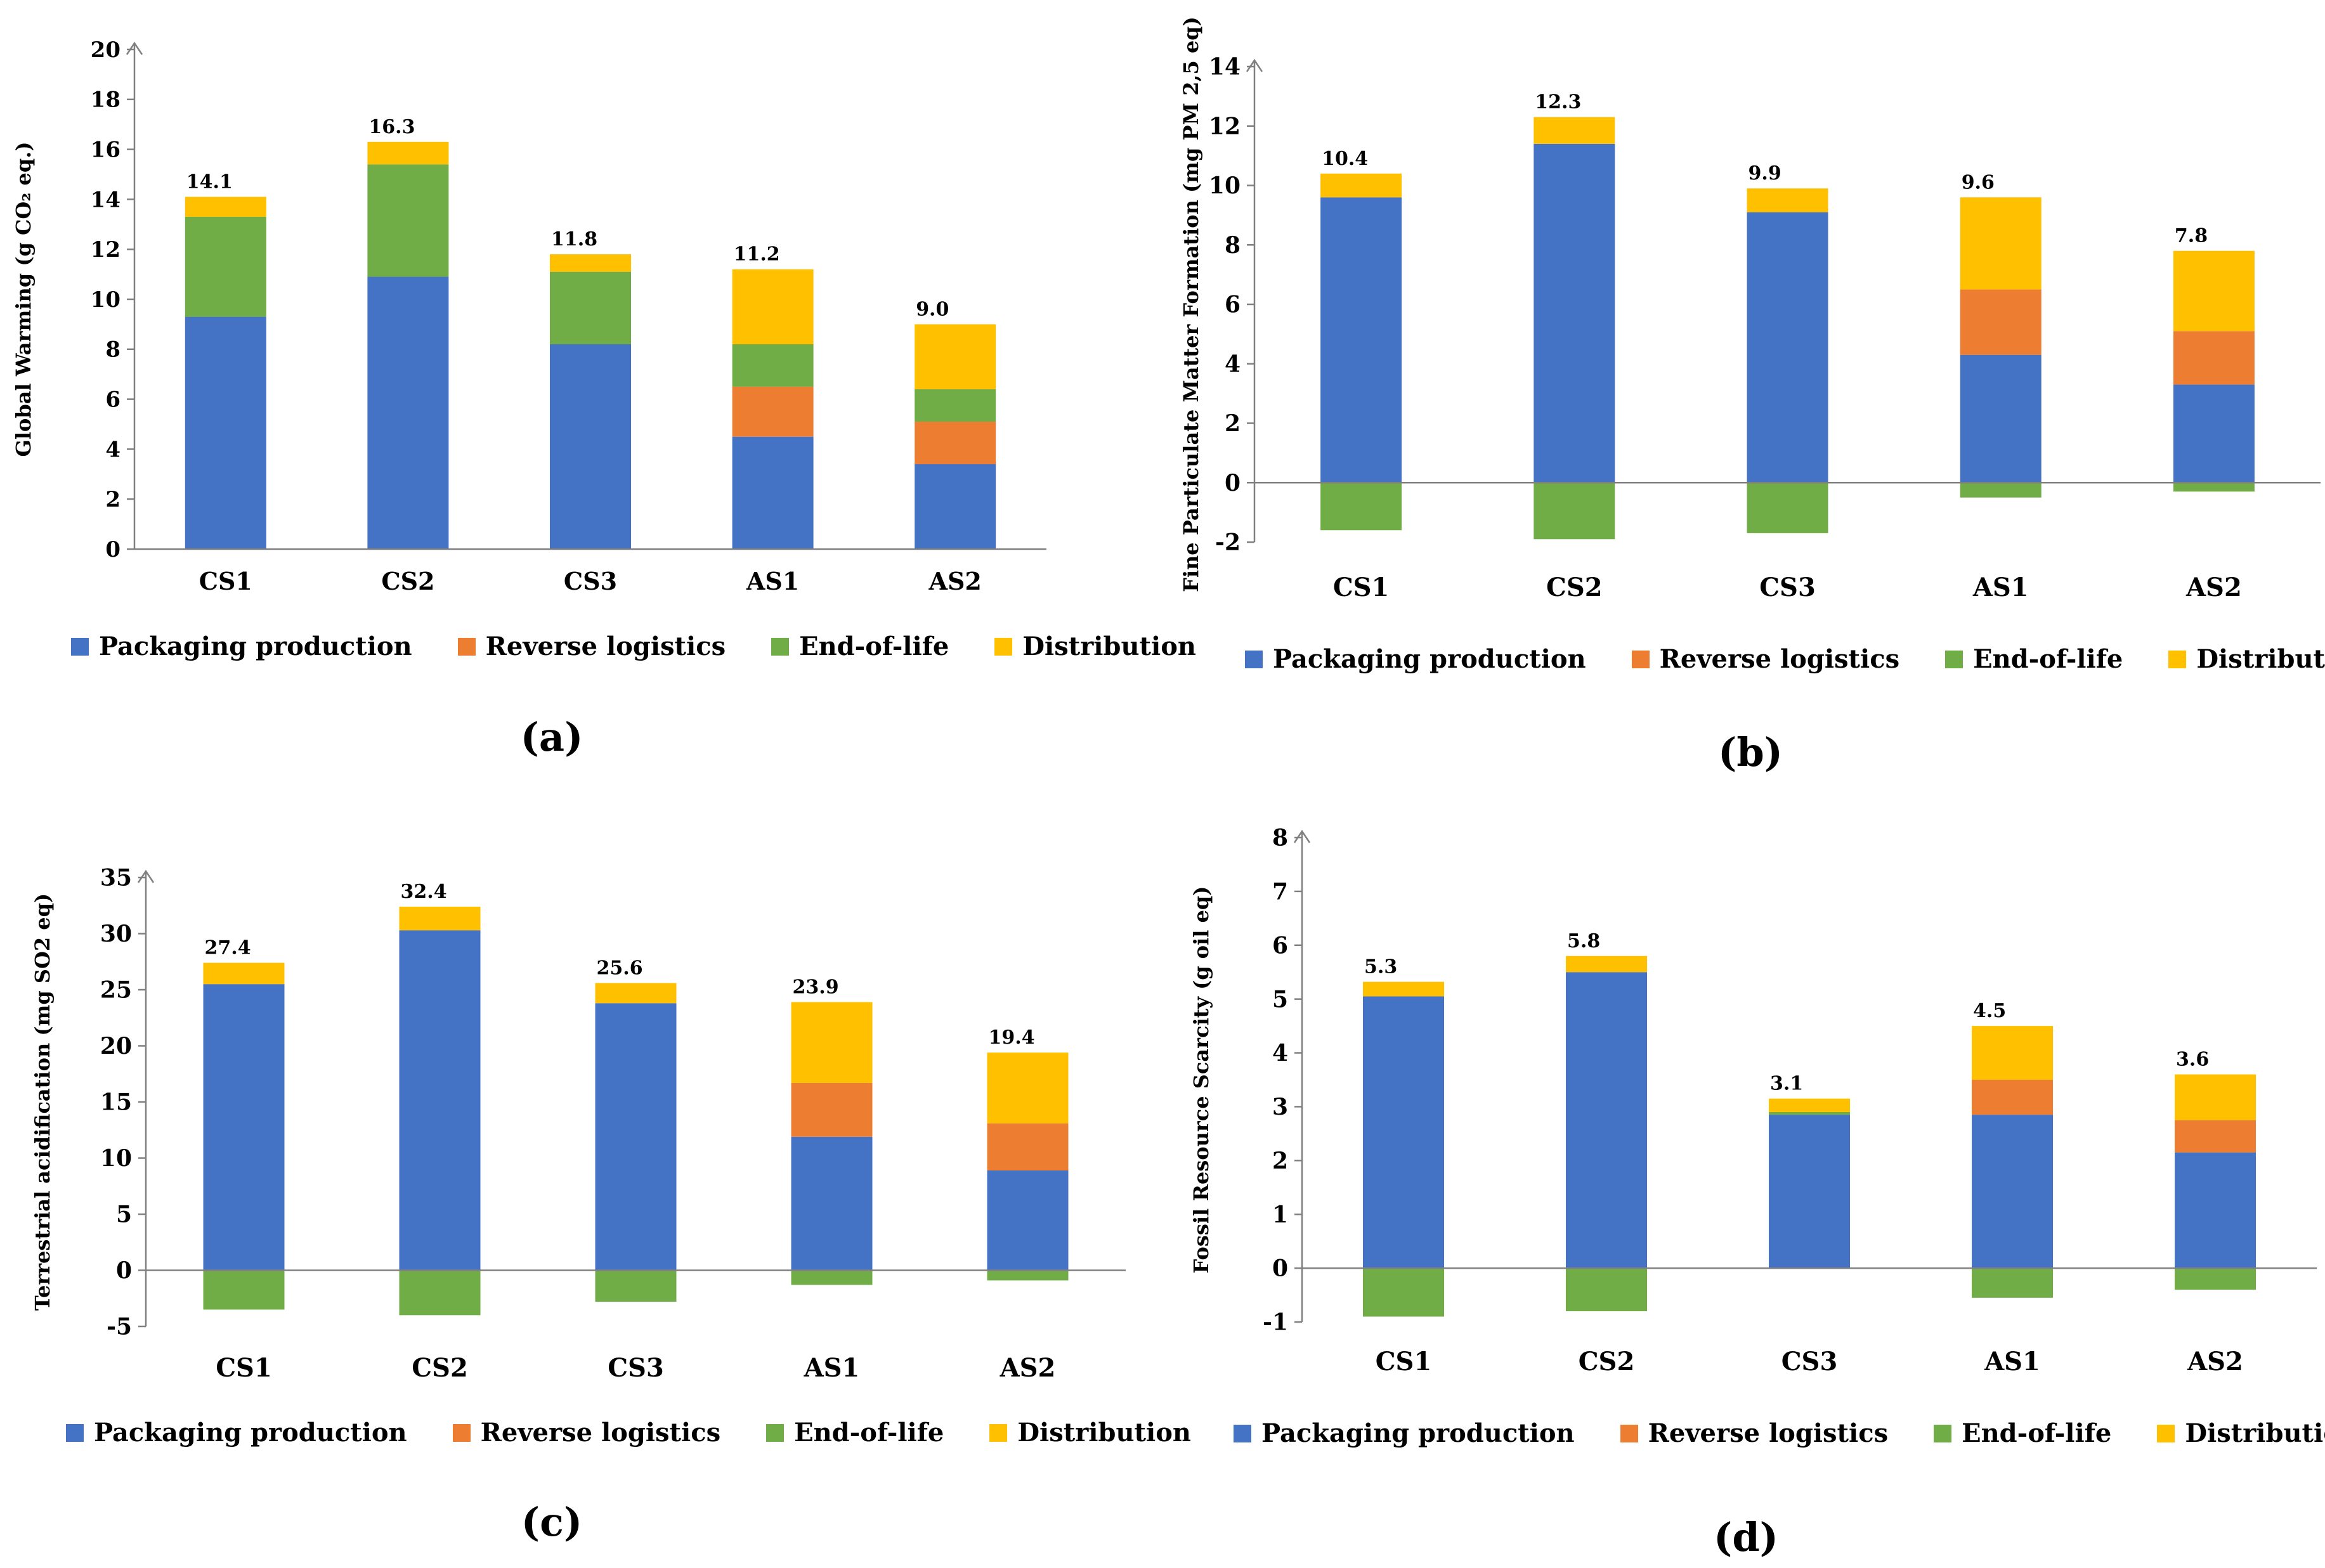 The width and height of the screenshot is (2325, 1568). Describe the element at coordinates (209, 182) in the screenshot. I see `bar-total-label: 14.1` at that location.